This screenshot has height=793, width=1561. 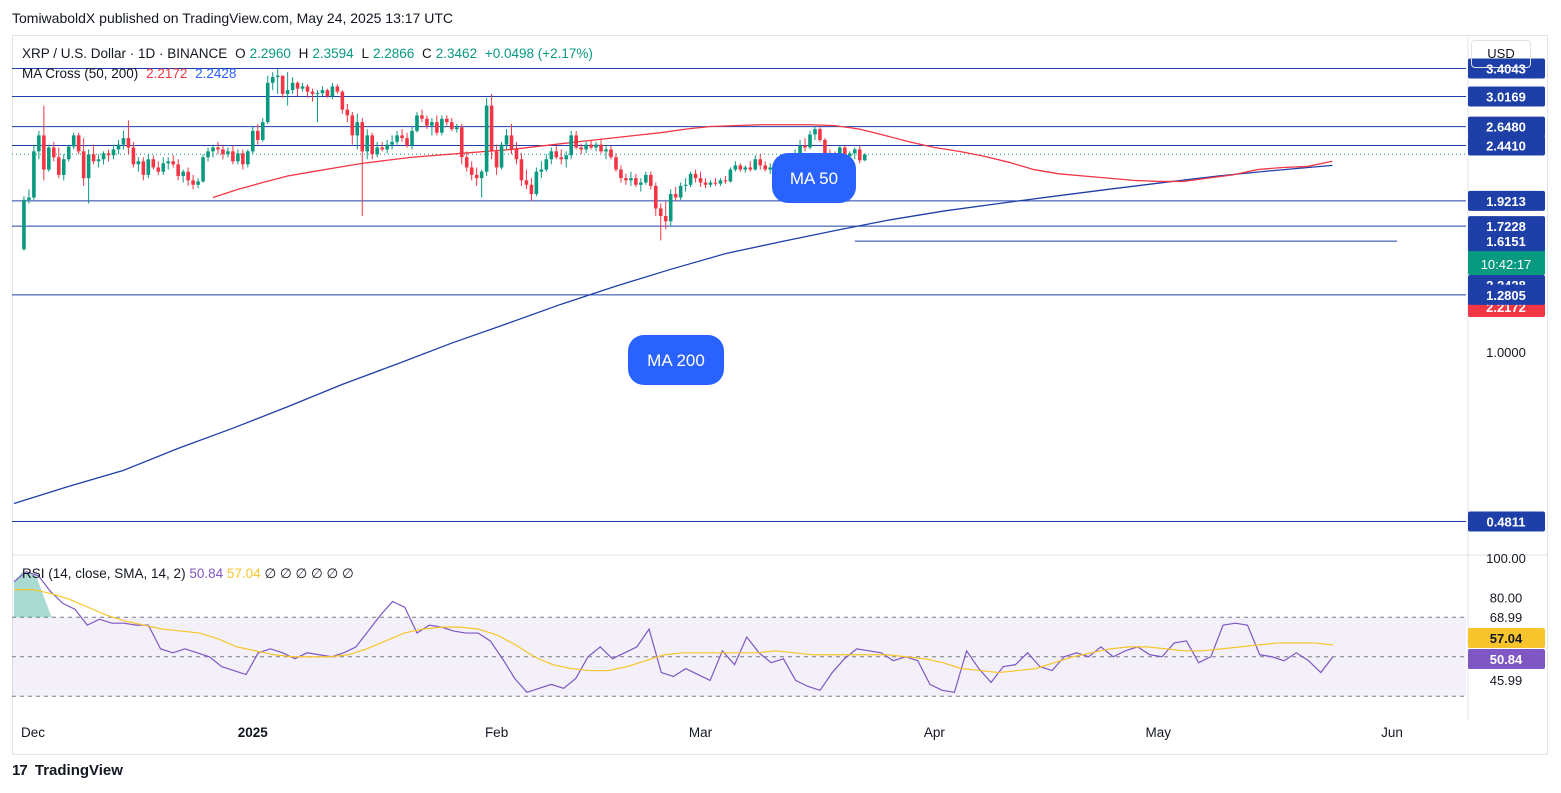 I want to click on countdown-label: 10:42:17, so click(x=1506, y=264).